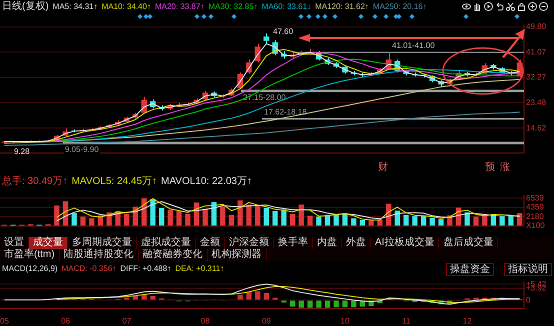 Image resolution: width=554 pixels, height=326 pixels. I want to click on series-label: MAVOL5: 24.45万↑, so click(115, 181).